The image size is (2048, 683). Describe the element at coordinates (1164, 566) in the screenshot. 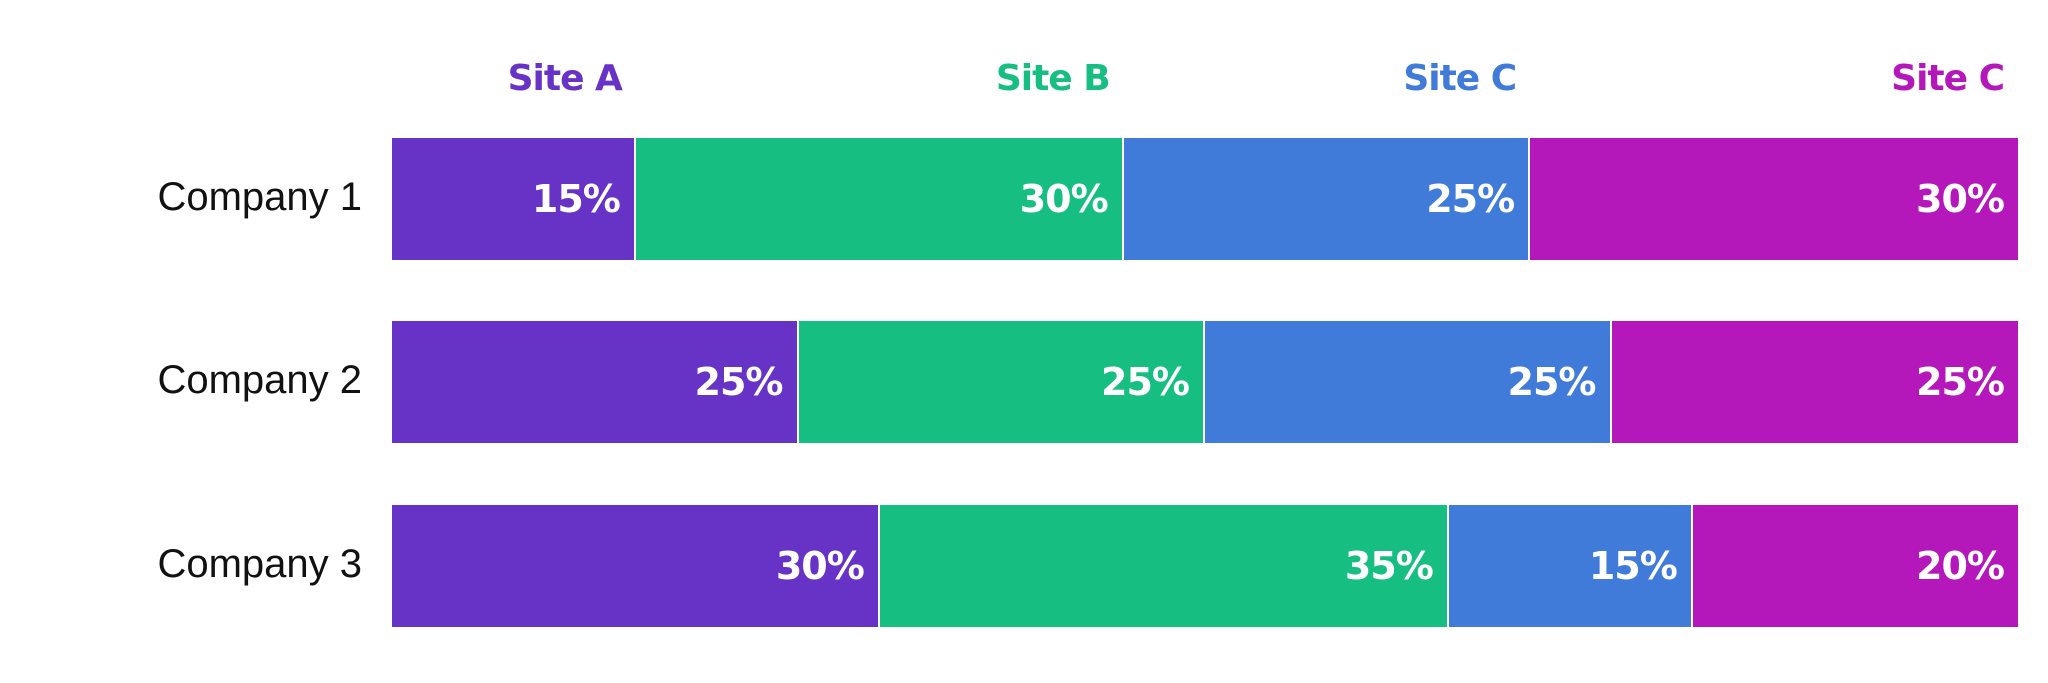

I see `bar-segment: 35%` at that location.